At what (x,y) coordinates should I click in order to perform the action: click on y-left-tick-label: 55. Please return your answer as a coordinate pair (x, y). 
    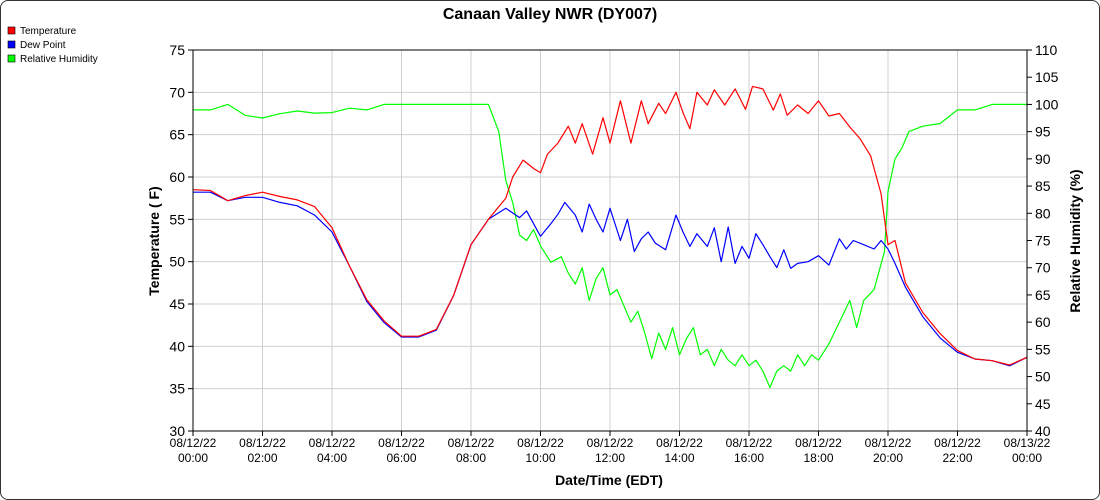
    Looking at the image, I should click on (177, 219).